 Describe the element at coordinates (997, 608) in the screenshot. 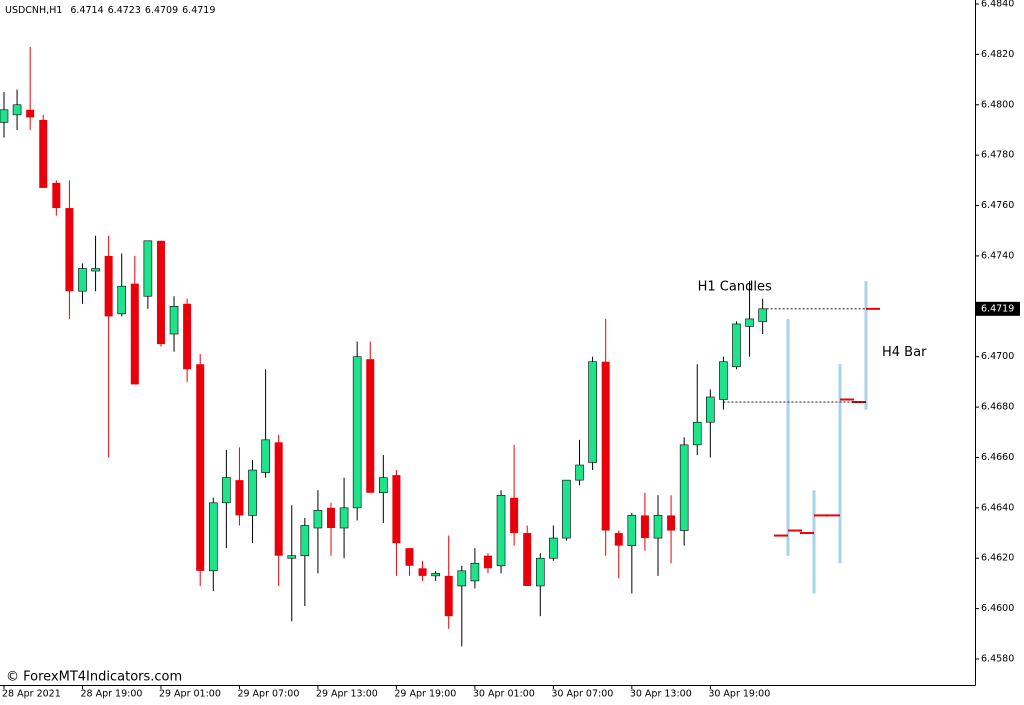

I see `y-tick-label: 6.4600` at that location.